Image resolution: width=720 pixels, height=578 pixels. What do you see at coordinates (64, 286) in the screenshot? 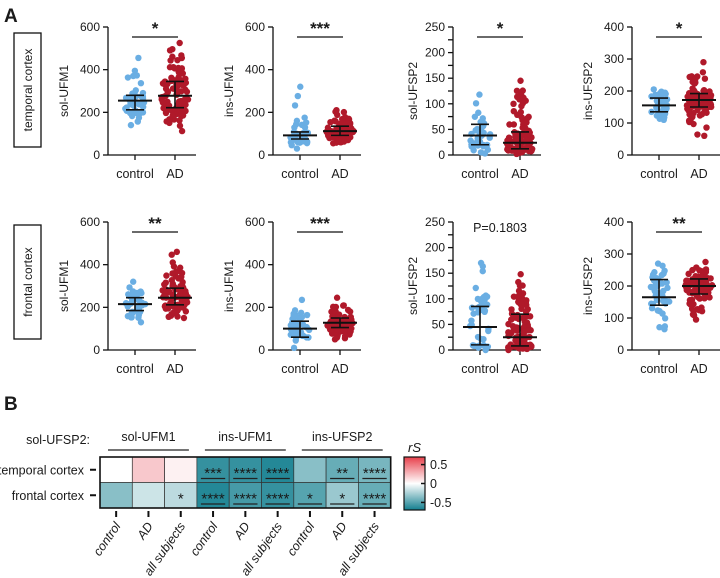
I see `y-axis-label: sol-UFM1` at bounding box center [64, 286].